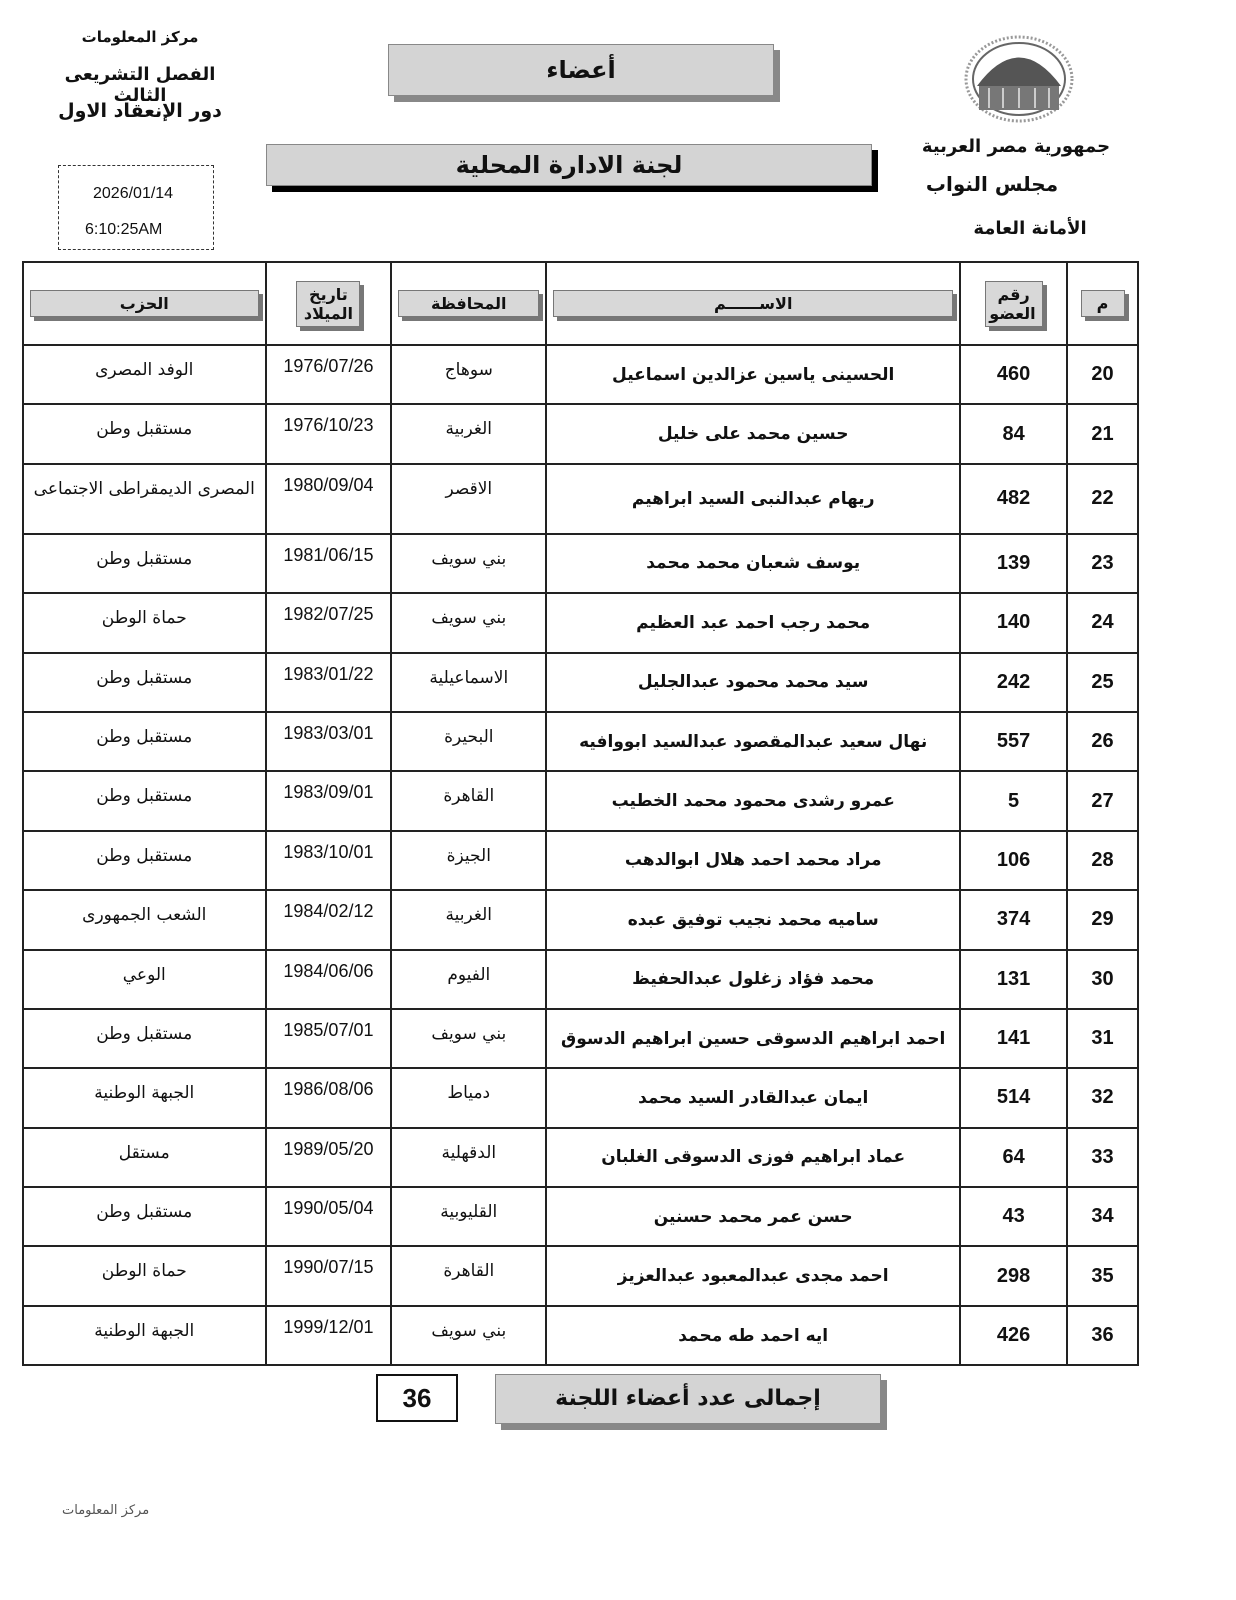 The height and width of the screenshot is (1600, 1236). Describe the element at coordinates (1102, 1276) in the screenshot. I see `row-index: 35` at that location.